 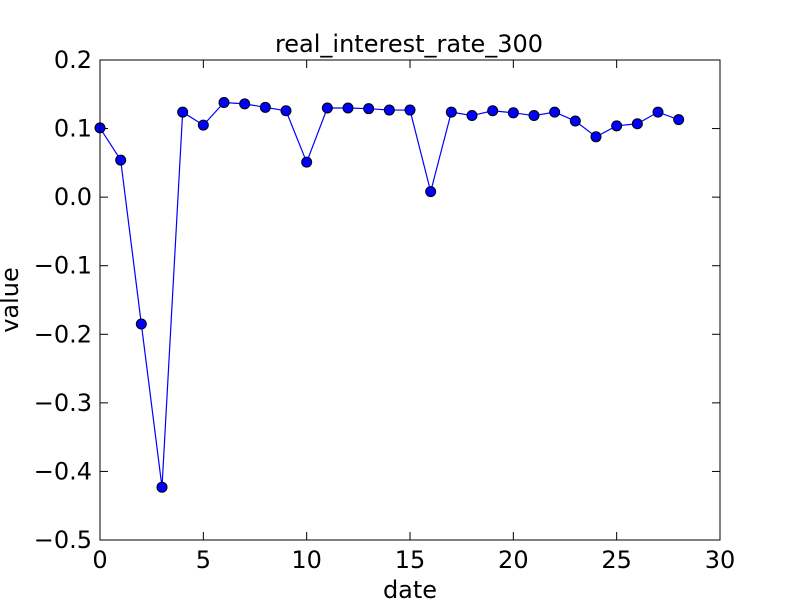 I want to click on x-tick-label: 0, so click(x=99, y=560).